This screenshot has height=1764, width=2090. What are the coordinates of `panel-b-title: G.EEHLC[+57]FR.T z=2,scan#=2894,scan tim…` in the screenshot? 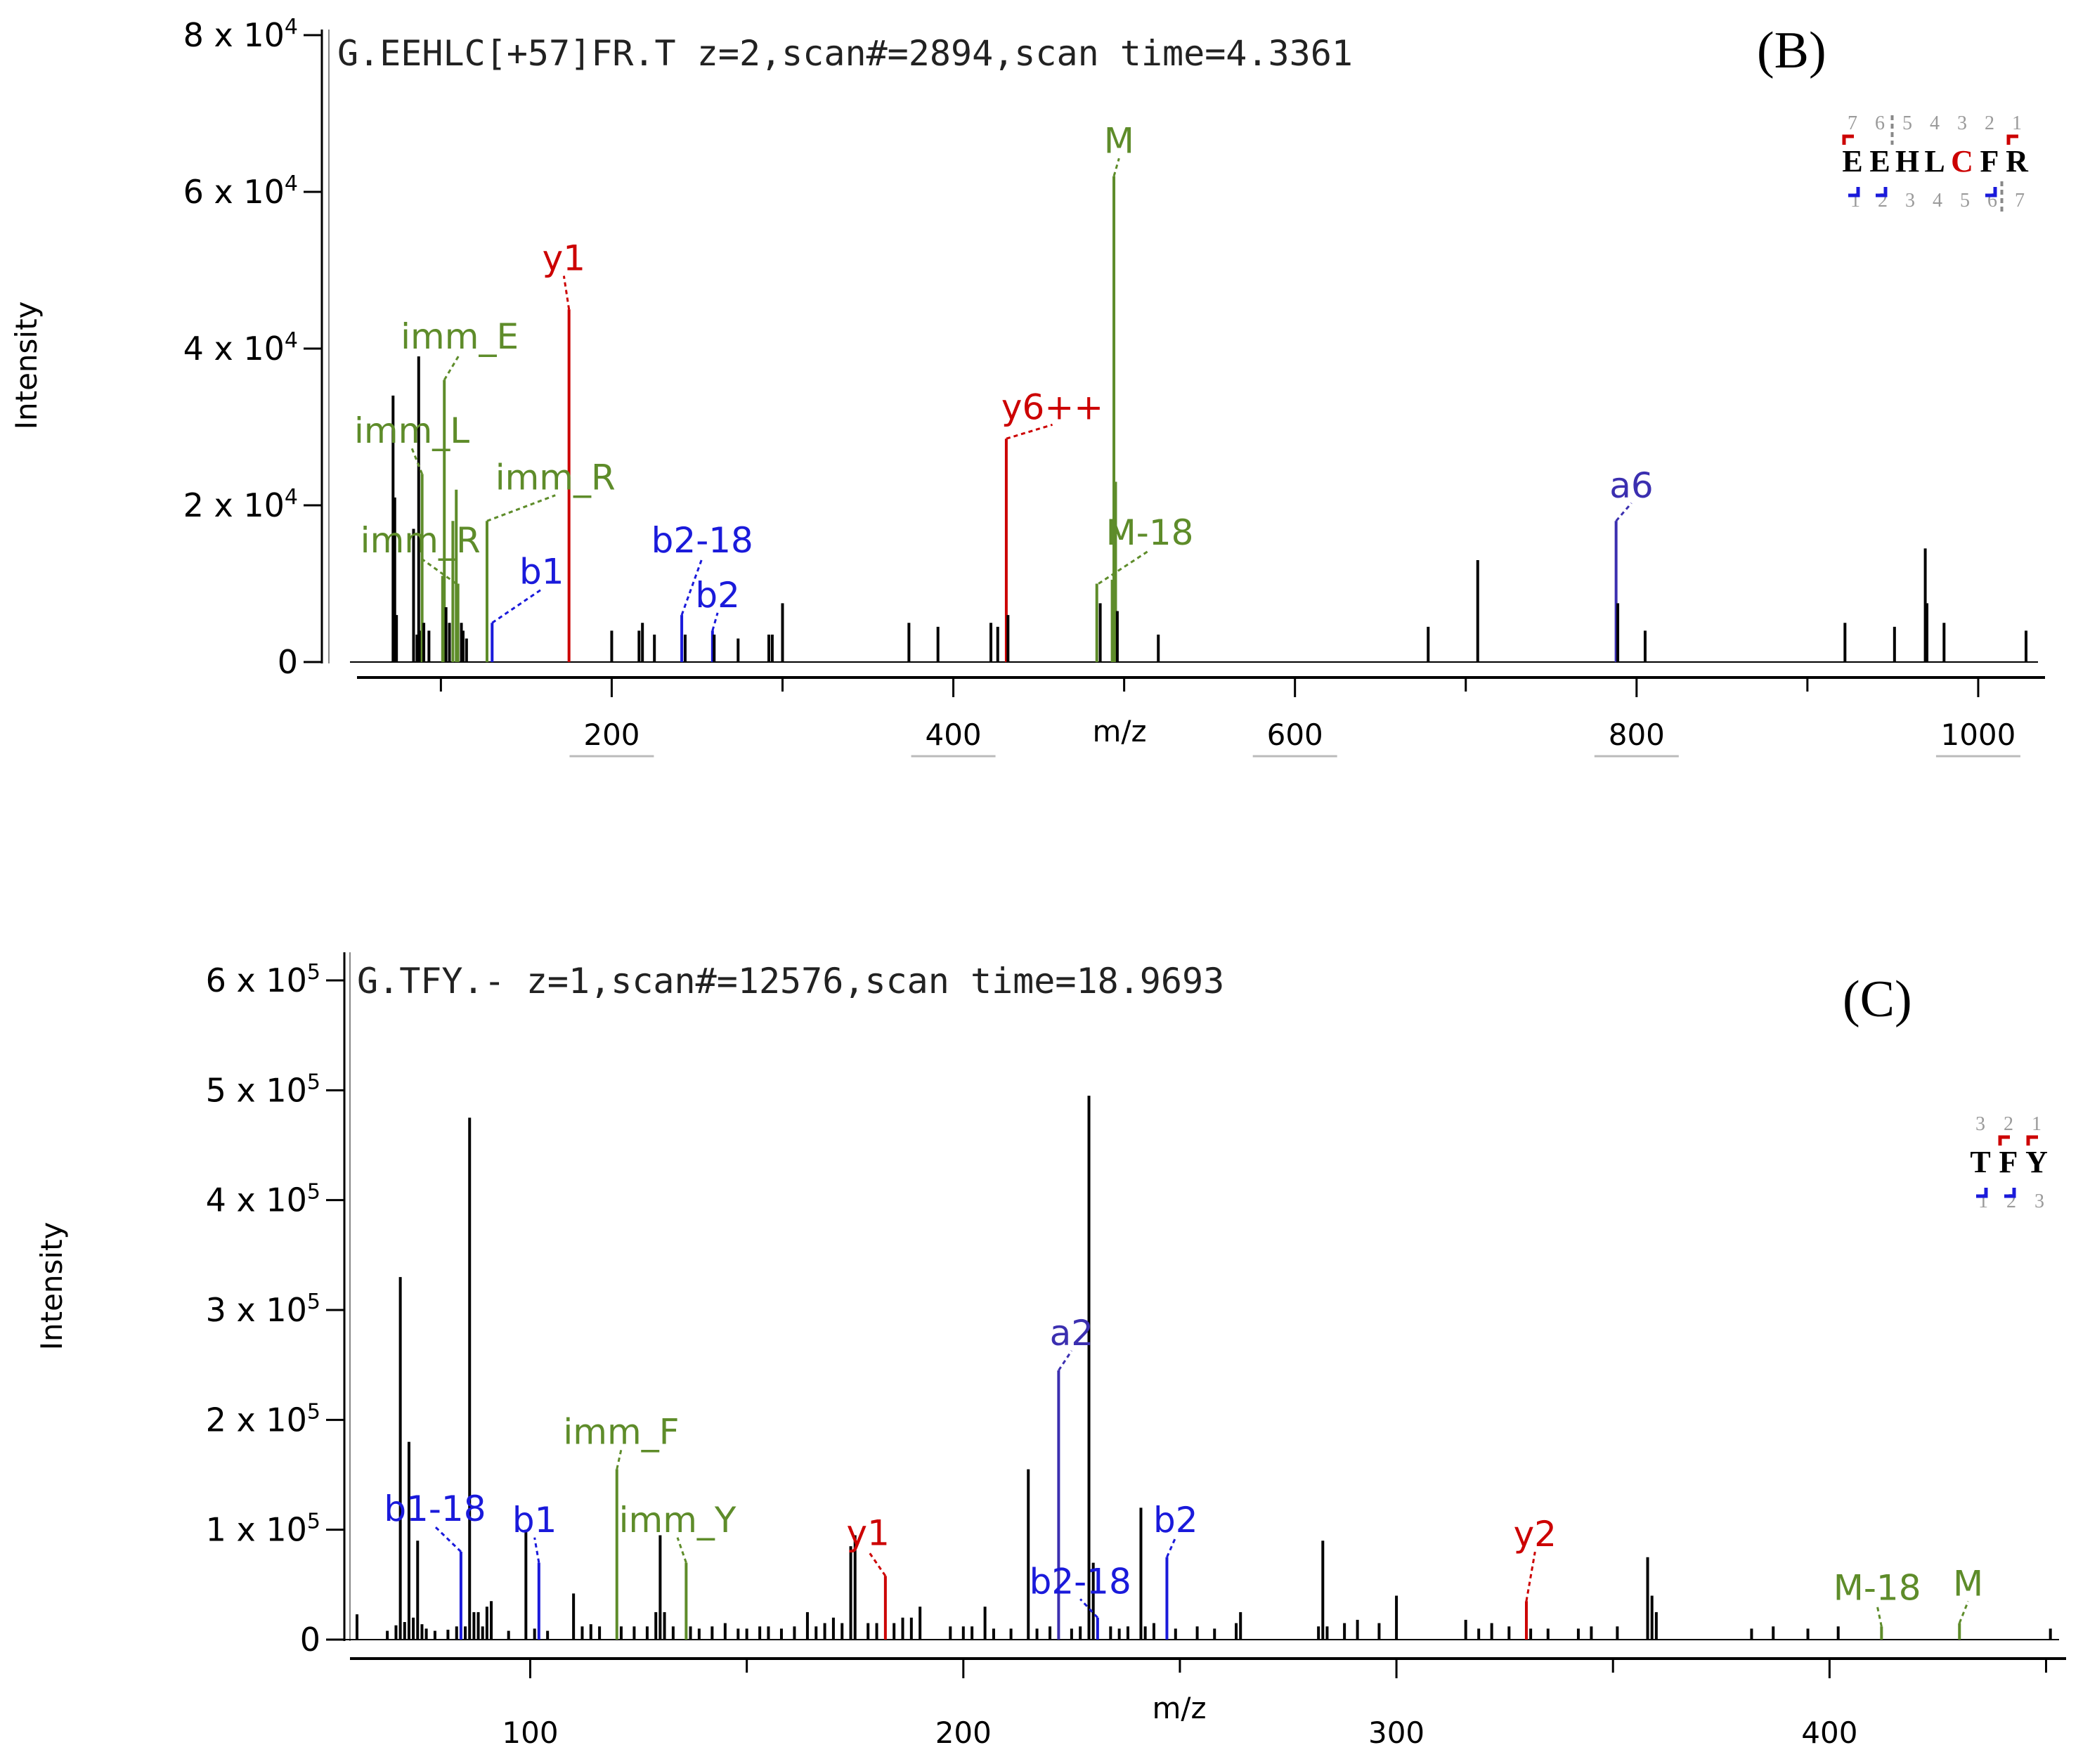 It's located at (845, 53).